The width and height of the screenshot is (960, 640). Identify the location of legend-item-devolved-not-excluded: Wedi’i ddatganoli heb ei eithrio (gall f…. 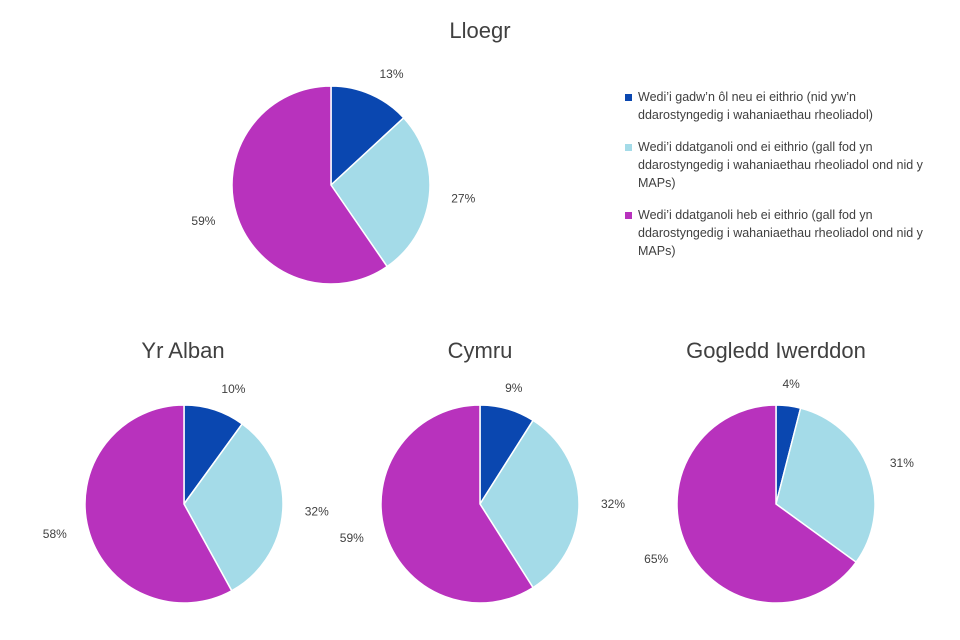
(775, 233).